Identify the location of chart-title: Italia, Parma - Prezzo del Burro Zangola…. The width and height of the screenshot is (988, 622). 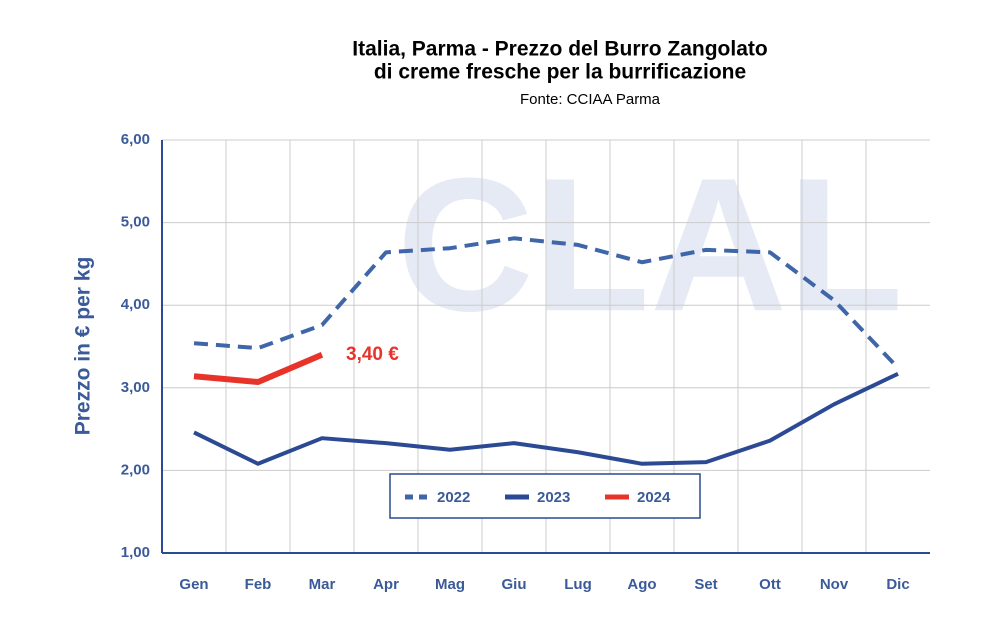
(559, 49).